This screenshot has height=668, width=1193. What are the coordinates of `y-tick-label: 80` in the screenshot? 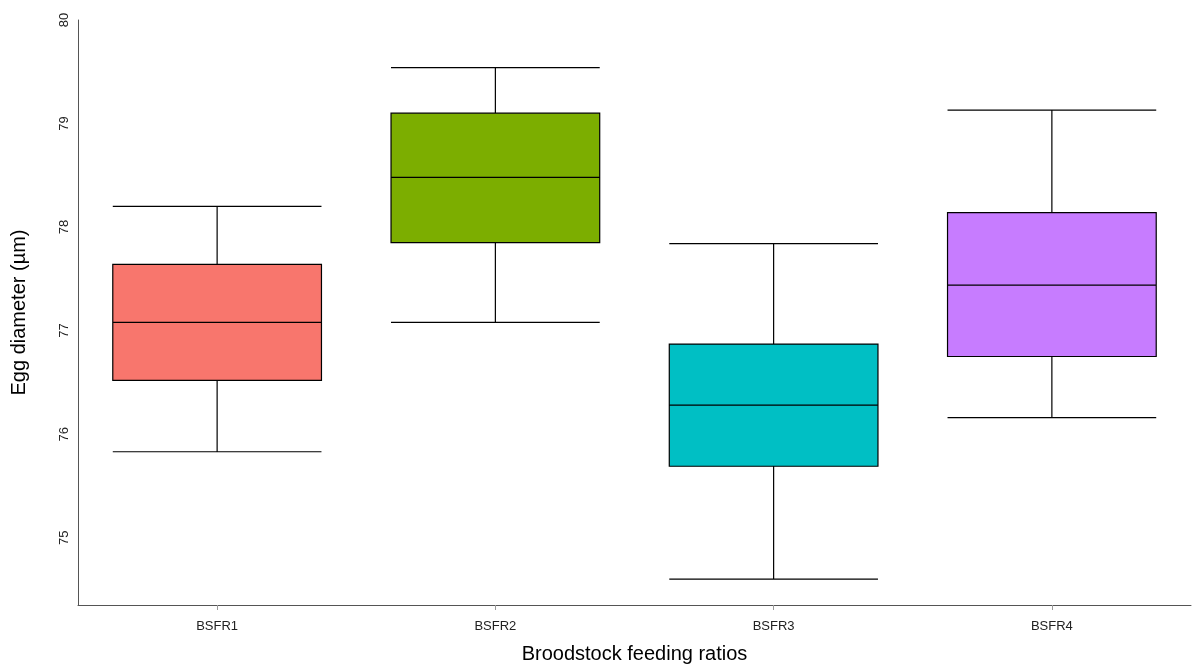 It's located at (63, 20).